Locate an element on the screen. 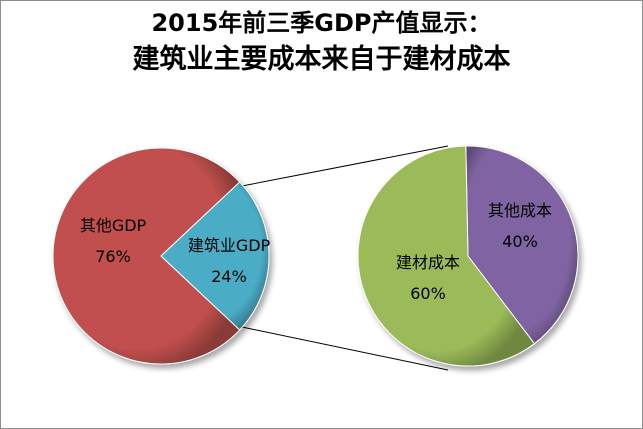 The height and width of the screenshot is (429, 643). title-line-1: 2015年前三季GDP产值显示： is located at coordinates (321, 23).